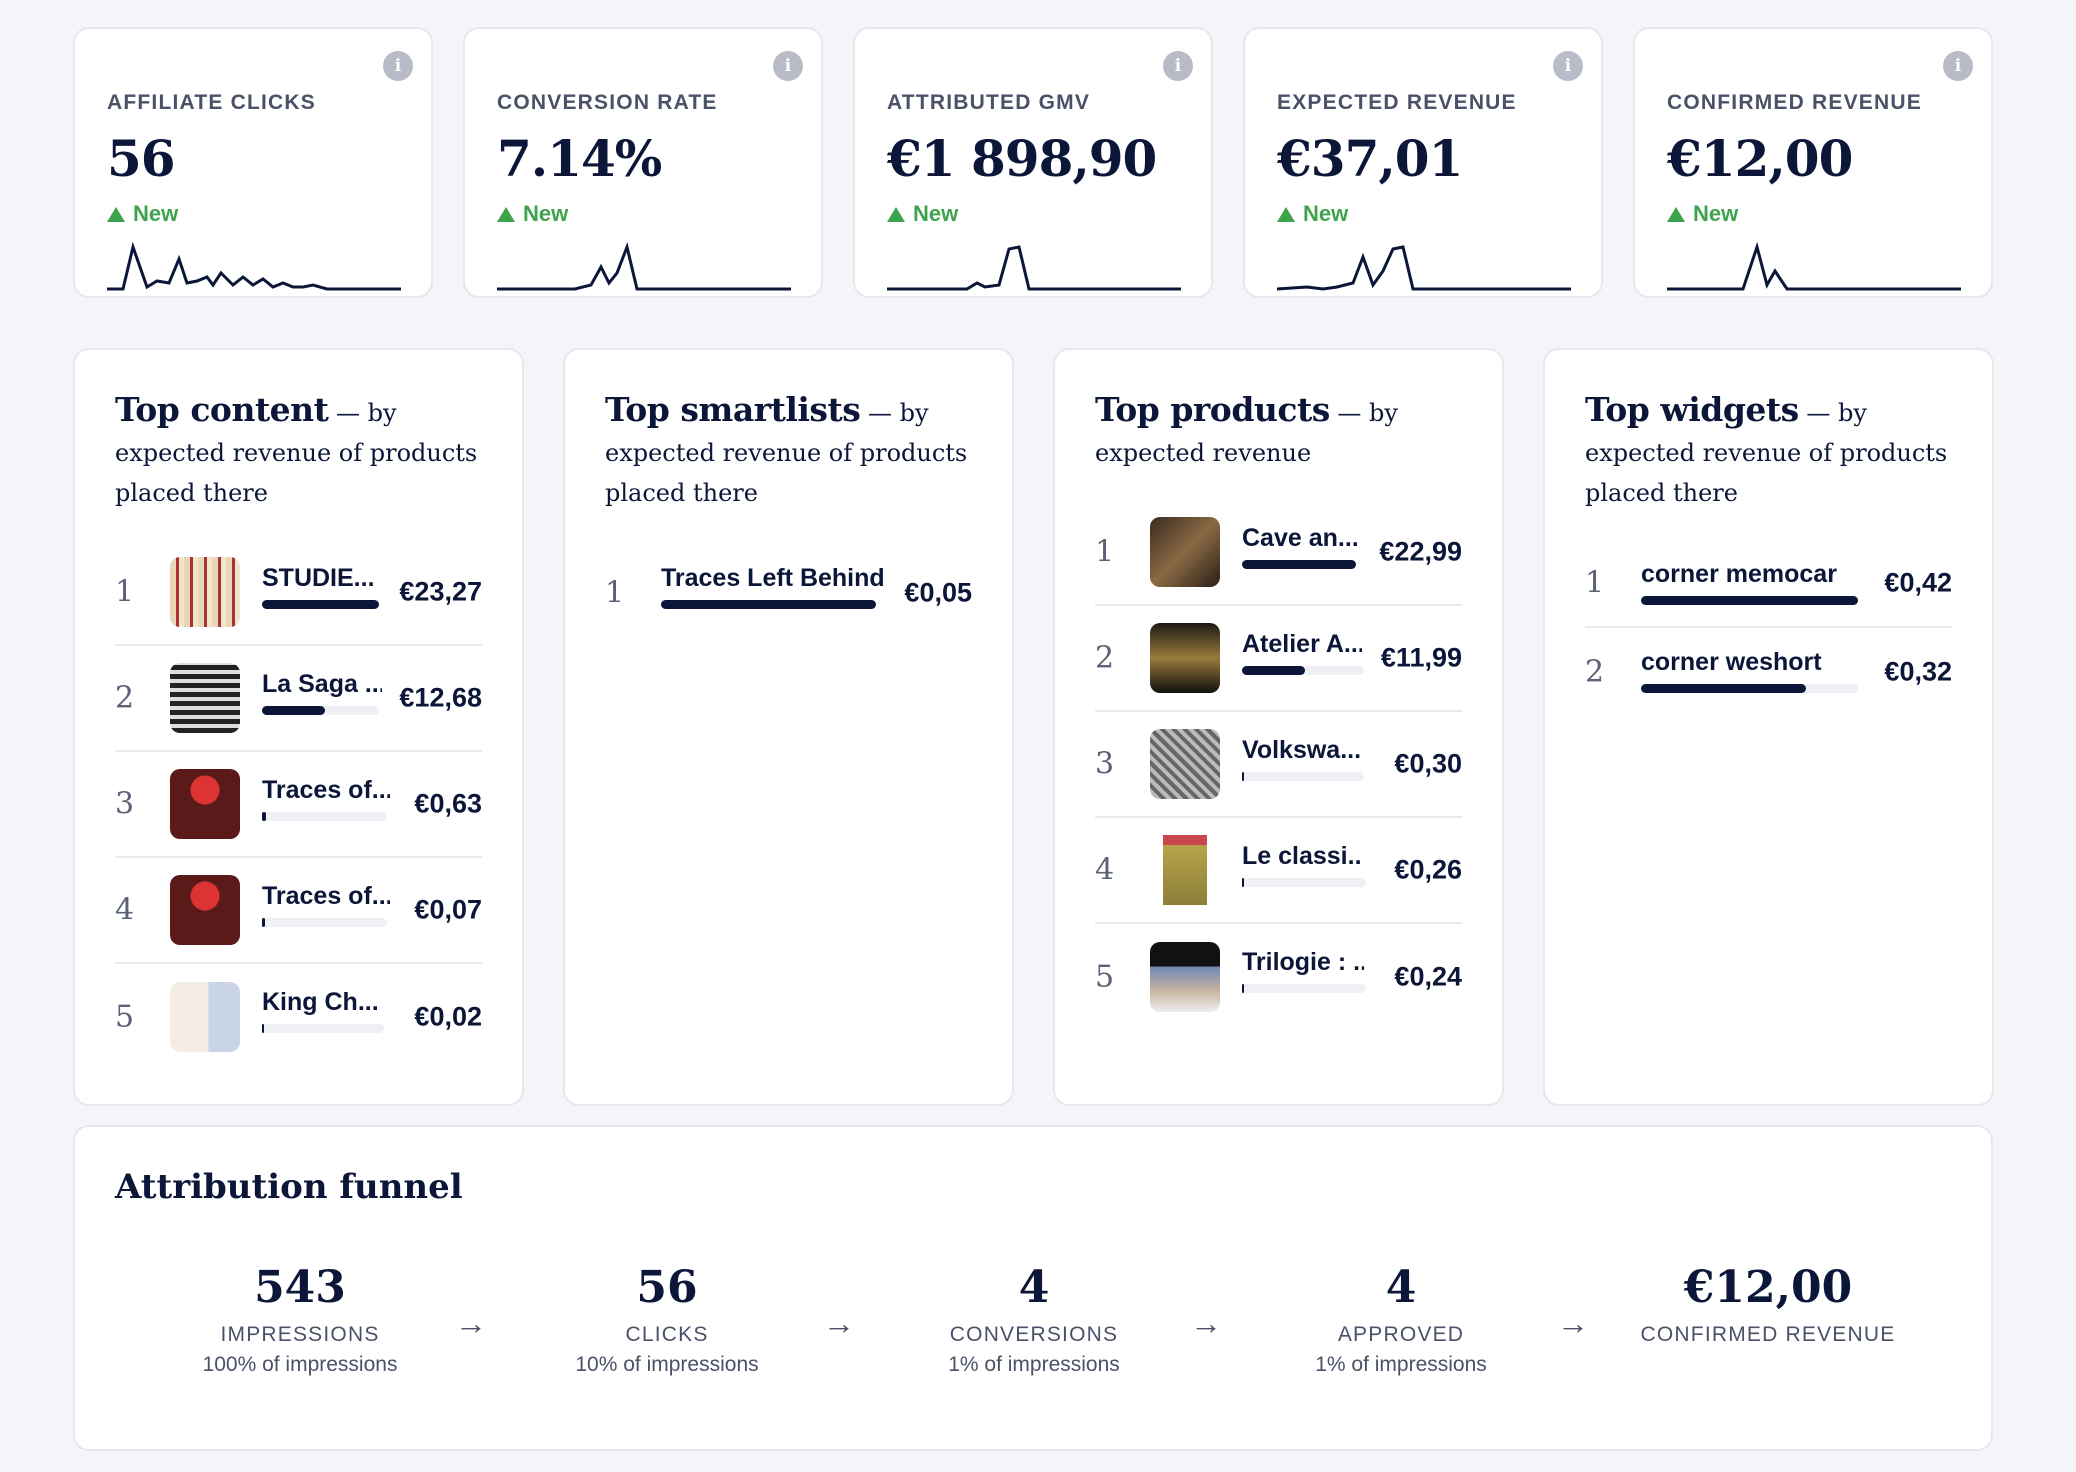 Image resolution: width=2076 pixels, height=1472 pixels. I want to click on kpi-card-confirmed-revenue: CONFIRMED REVENUE i €12,00 New, so click(1813, 162).